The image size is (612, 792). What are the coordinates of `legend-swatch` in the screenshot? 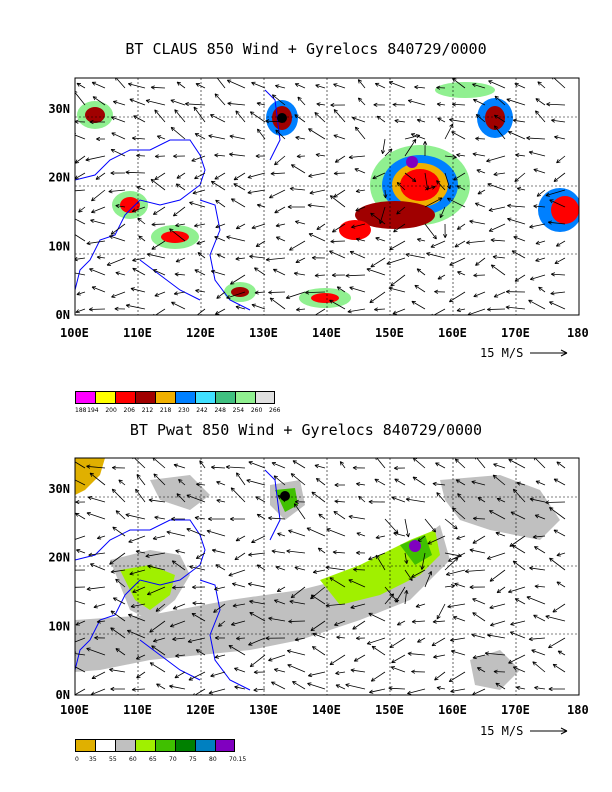 It's located at (185, 397).